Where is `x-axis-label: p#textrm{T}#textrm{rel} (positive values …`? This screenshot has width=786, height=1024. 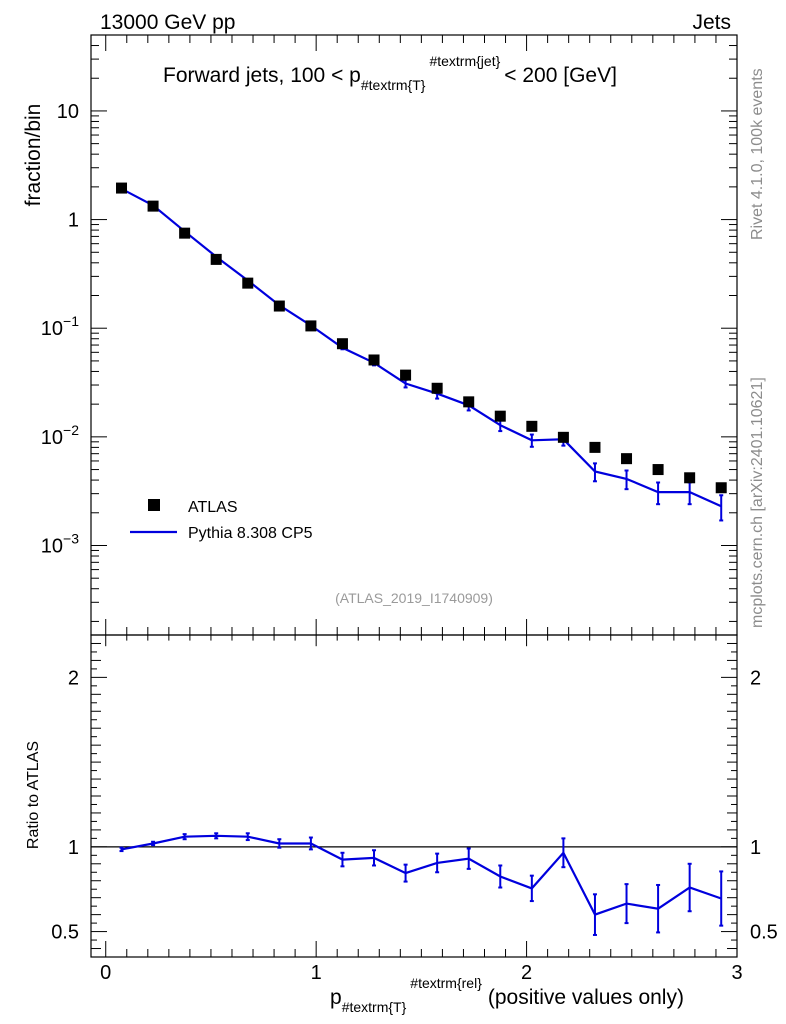 x-axis-label: p#textrm{T}#textrm{rel} (positive values … is located at coordinates (507, 995).